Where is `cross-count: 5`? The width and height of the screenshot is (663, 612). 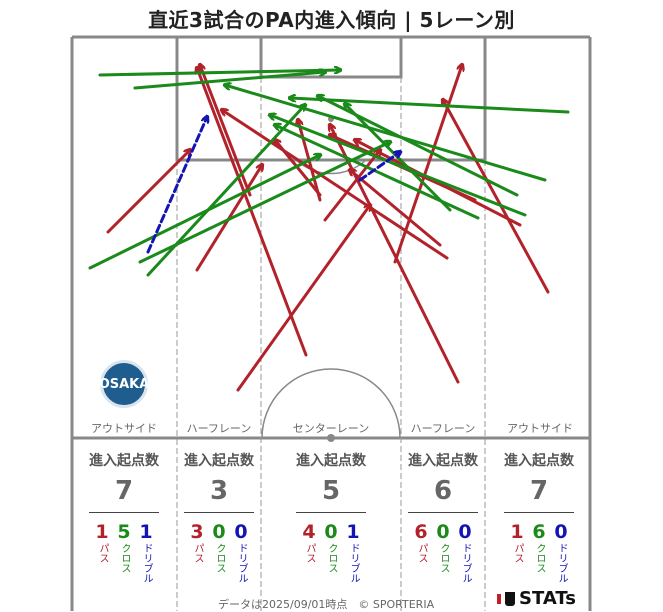
cross-count: 5 is located at coordinates (124, 532).